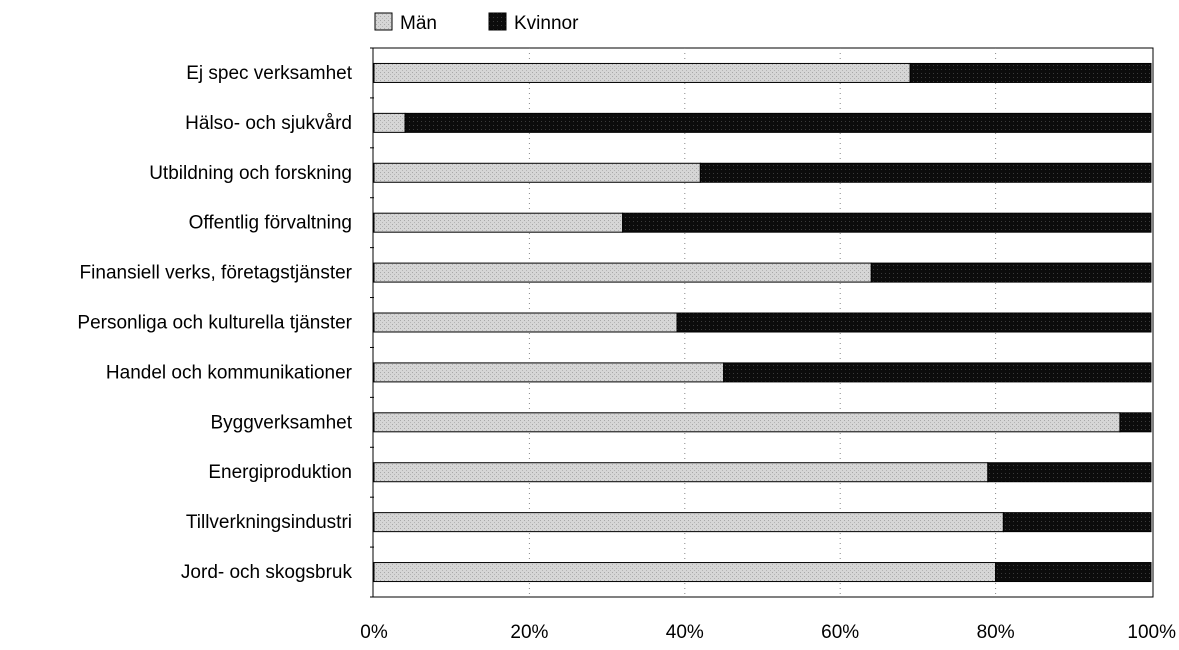 The image size is (1179, 650). Describe the element at coordinates (216, 273) in the screenshot. I see `category-label: Finansiell verks, företagstjänster` at that location.